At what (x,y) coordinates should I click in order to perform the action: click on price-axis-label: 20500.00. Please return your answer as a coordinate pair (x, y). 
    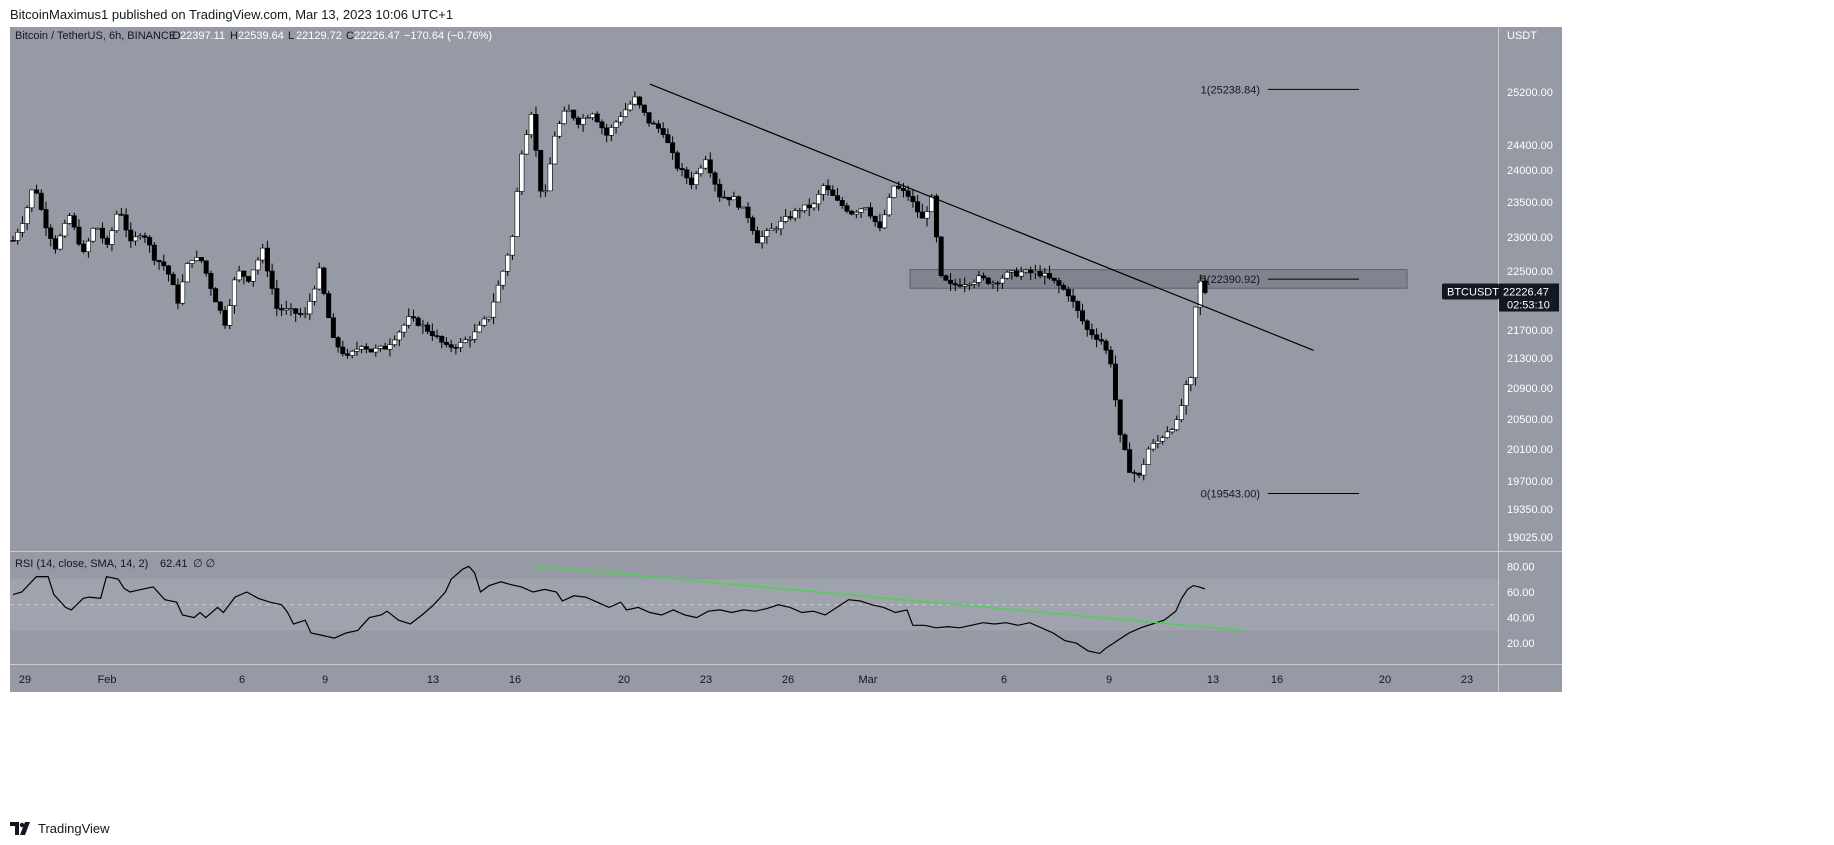
    Looking at the image, I should click on (1530, 420).